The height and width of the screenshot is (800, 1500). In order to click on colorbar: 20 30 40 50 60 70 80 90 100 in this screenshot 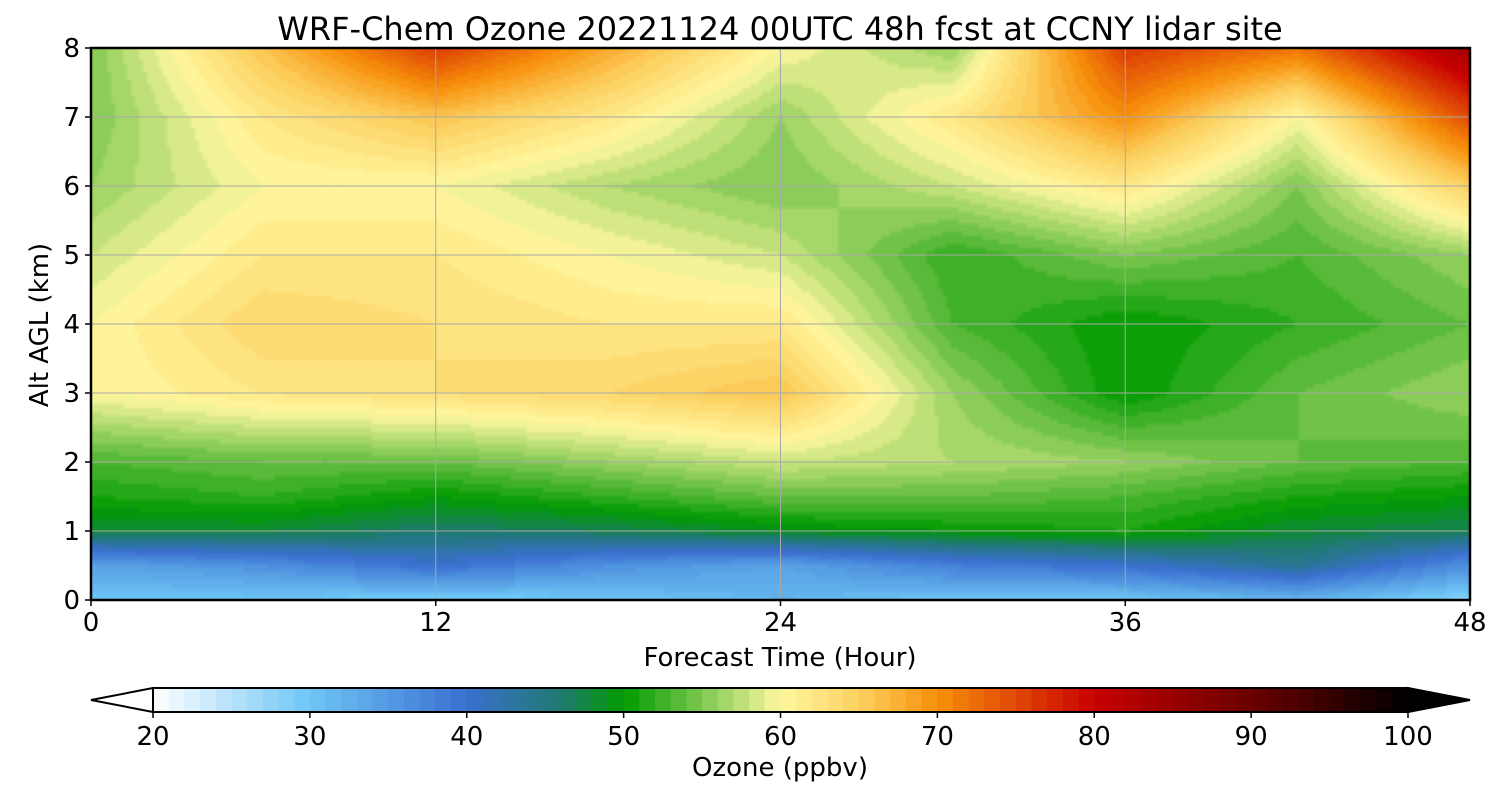, I will do `click(780, 719)`.